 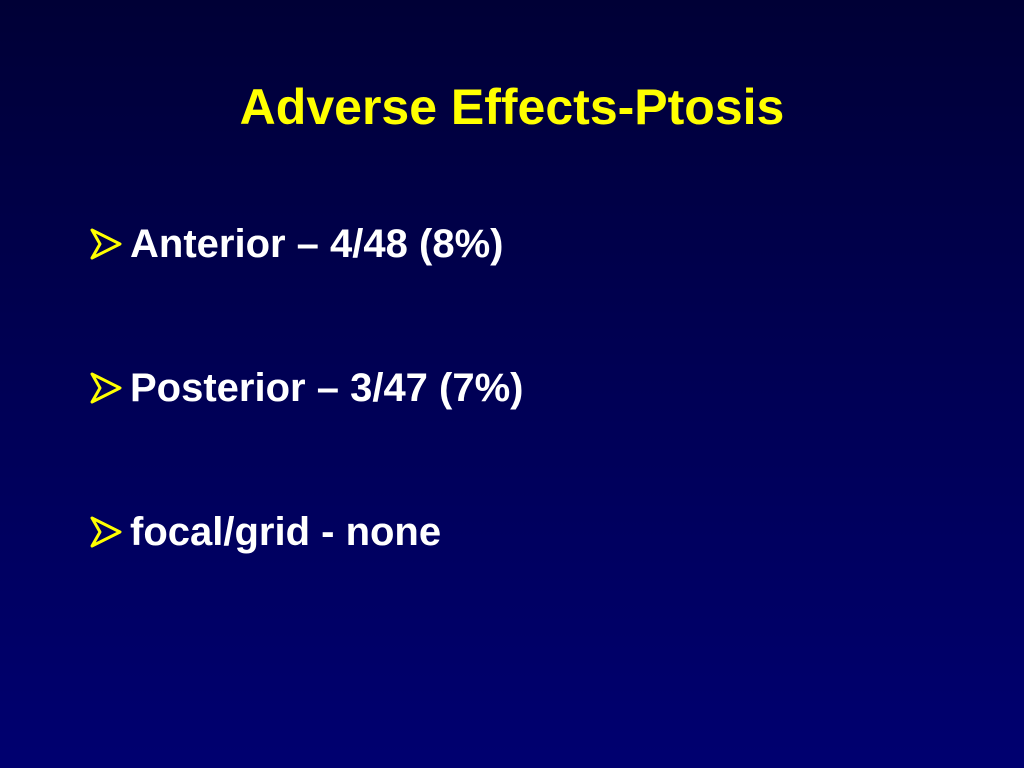 What do you see at coordinates (317, 243) in the screenshot?
I see `bullet-text: Anterior – 4/48 (8%)` at bounding box center [317, 243].